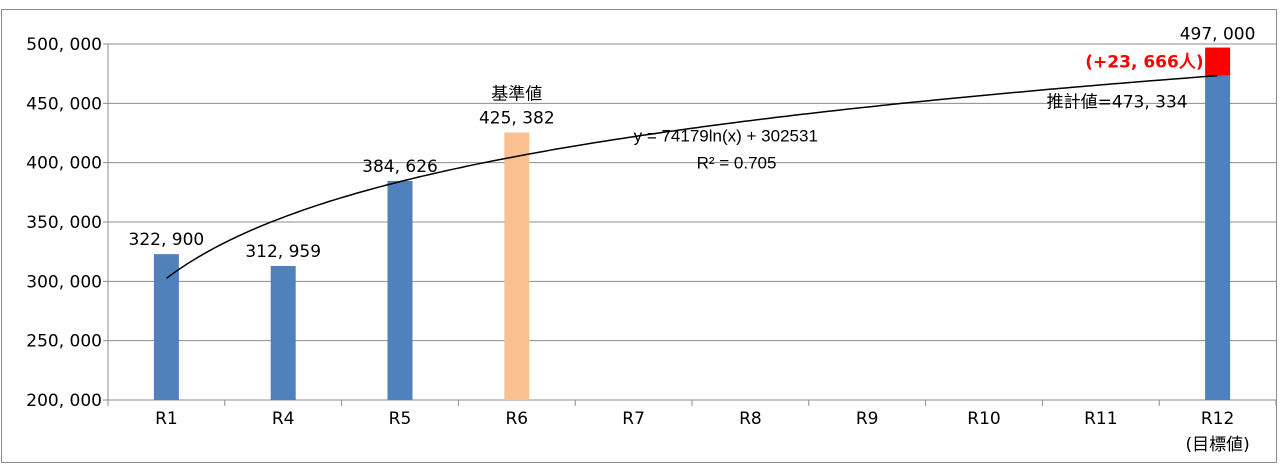  What do you see at coordinates (1218, 61) in the screenshot?
I see `target-segment` at bounding box center [1218, 61].